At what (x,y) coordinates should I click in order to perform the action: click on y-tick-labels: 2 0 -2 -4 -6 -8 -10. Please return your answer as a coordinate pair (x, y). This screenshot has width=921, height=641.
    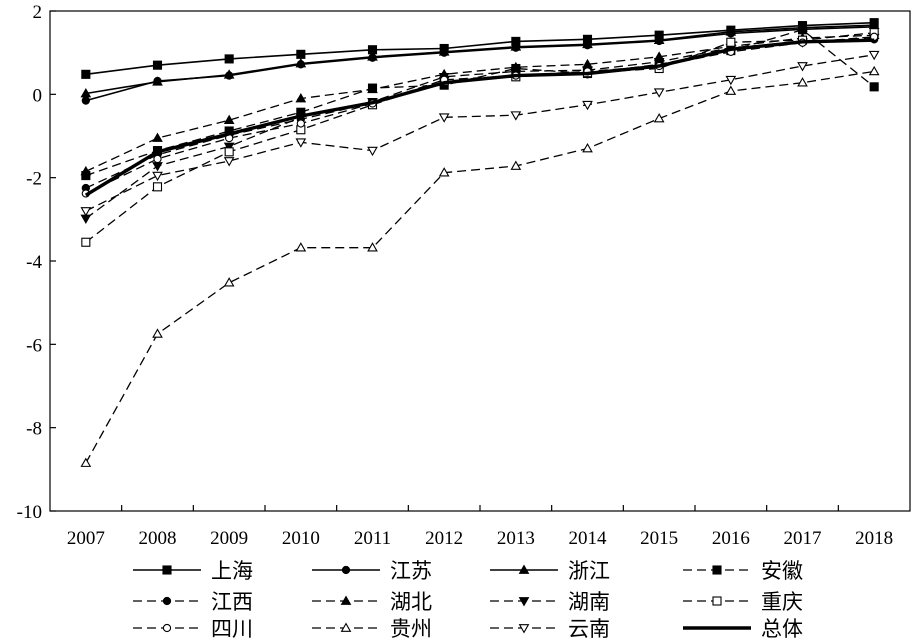
    Looking at the image, I should click on (30, 262).